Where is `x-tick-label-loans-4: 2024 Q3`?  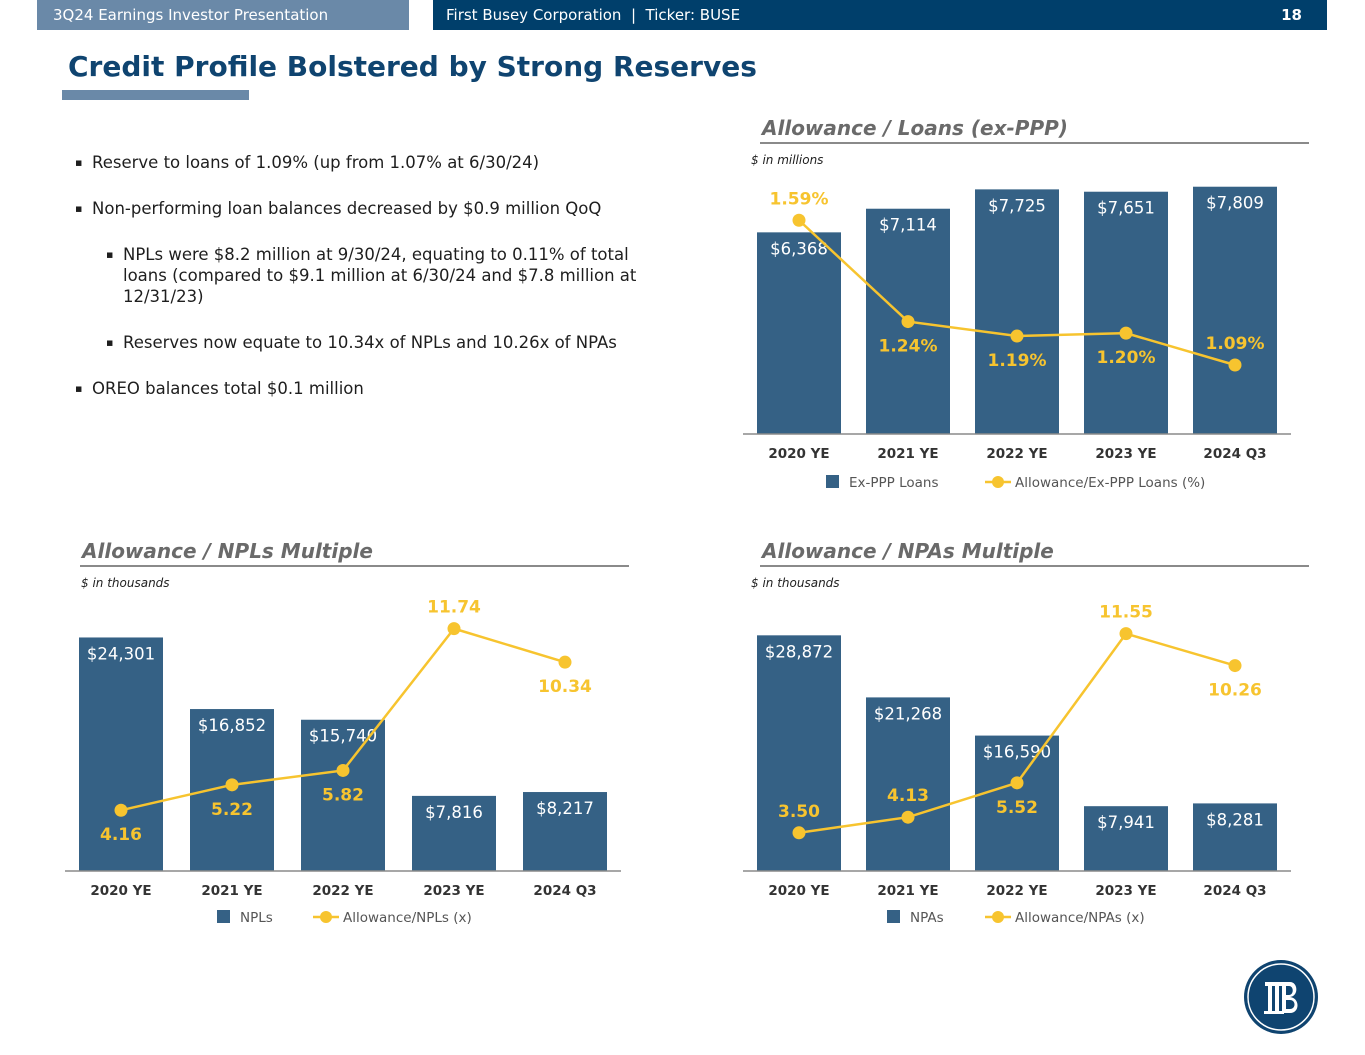
x-tick-label-loans-4: 2024 Q3 is located at coordinates (1234, 454).